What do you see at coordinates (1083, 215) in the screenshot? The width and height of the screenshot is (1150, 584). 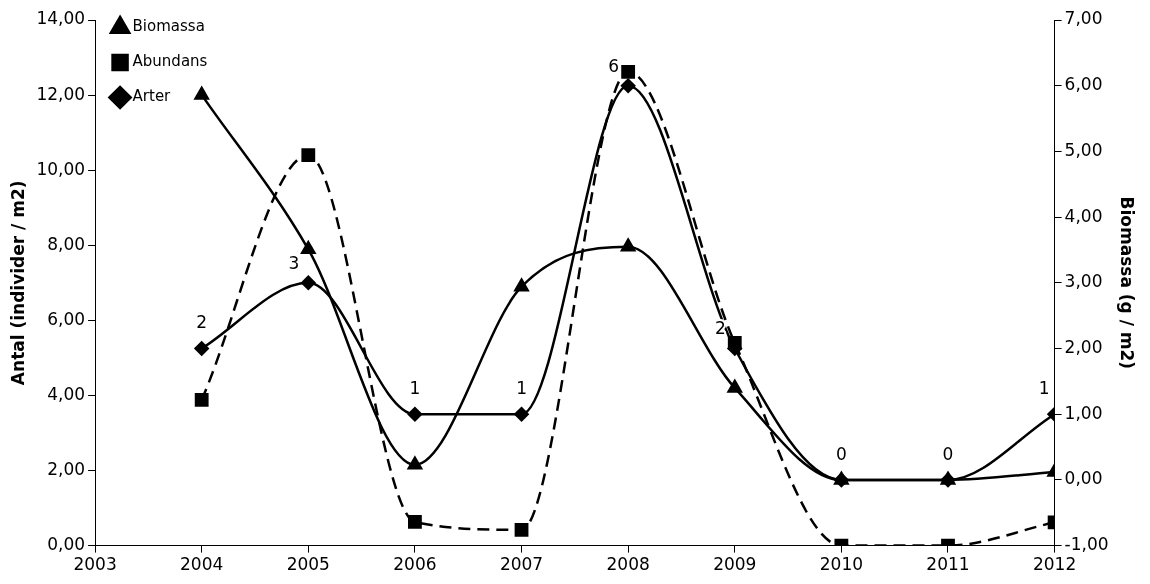 I see `y2-tick-label: 4,00` at bounding box center [1083, 215].